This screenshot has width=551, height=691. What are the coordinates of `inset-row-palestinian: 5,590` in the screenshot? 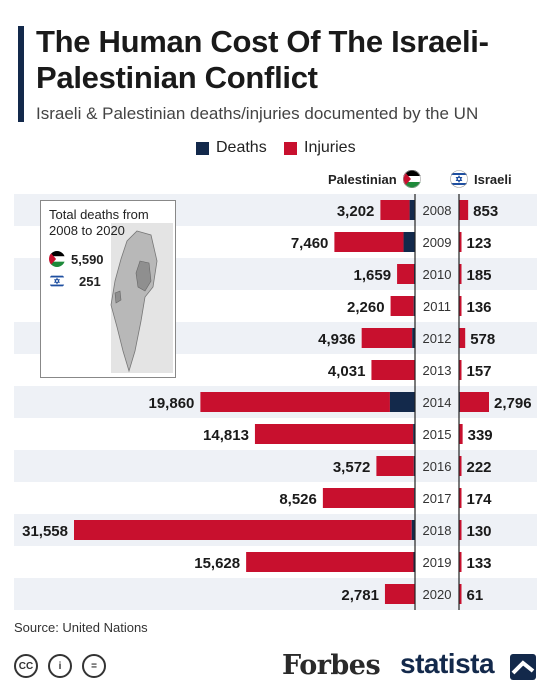 It's located at (76, 259).